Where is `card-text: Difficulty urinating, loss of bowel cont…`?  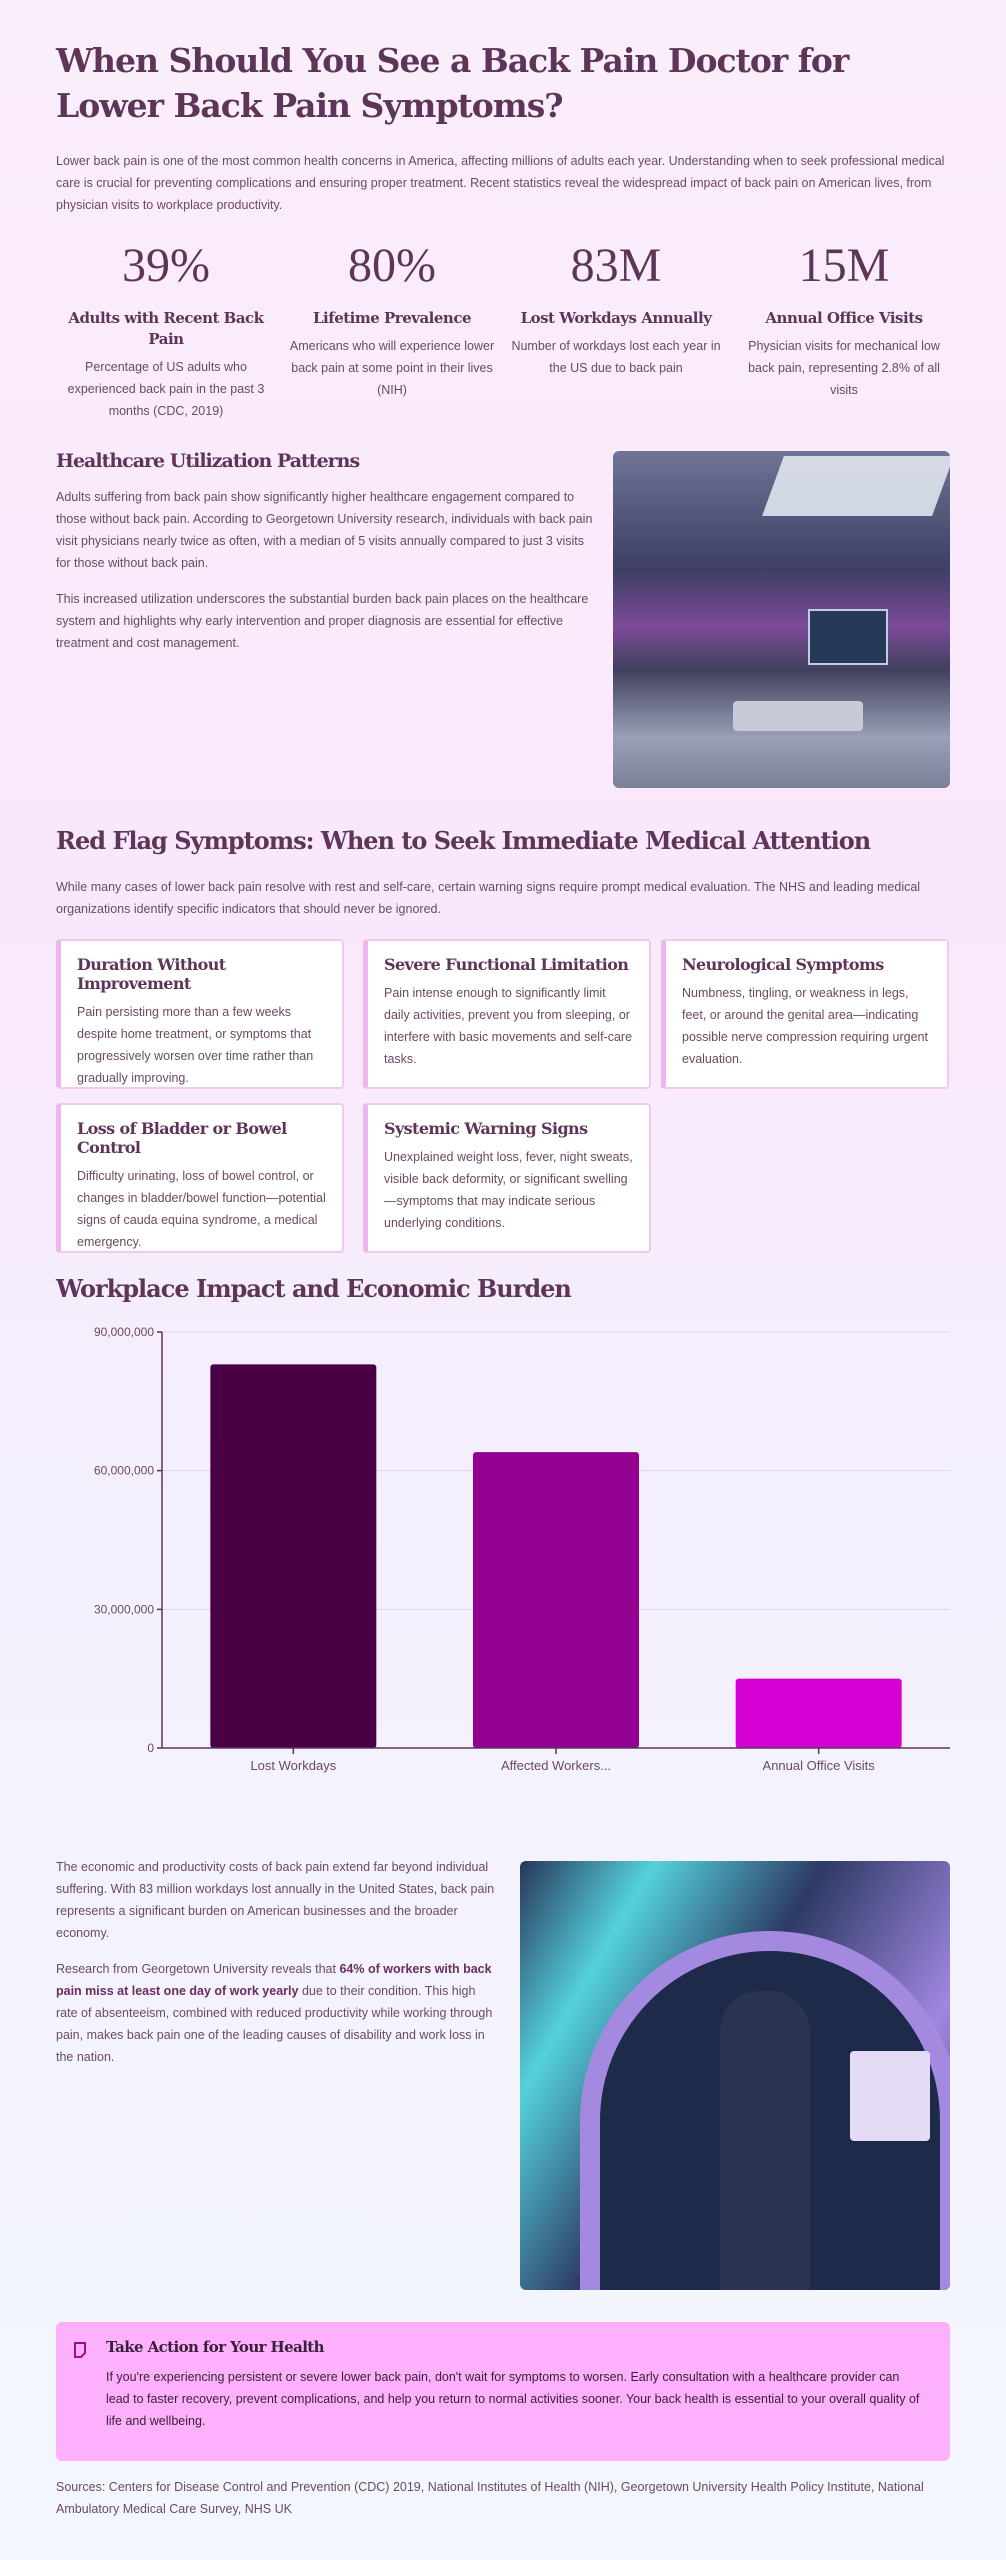
card-text: Difficulty urinating, loss of bowel cont… is located at coordinates (201, 1209).